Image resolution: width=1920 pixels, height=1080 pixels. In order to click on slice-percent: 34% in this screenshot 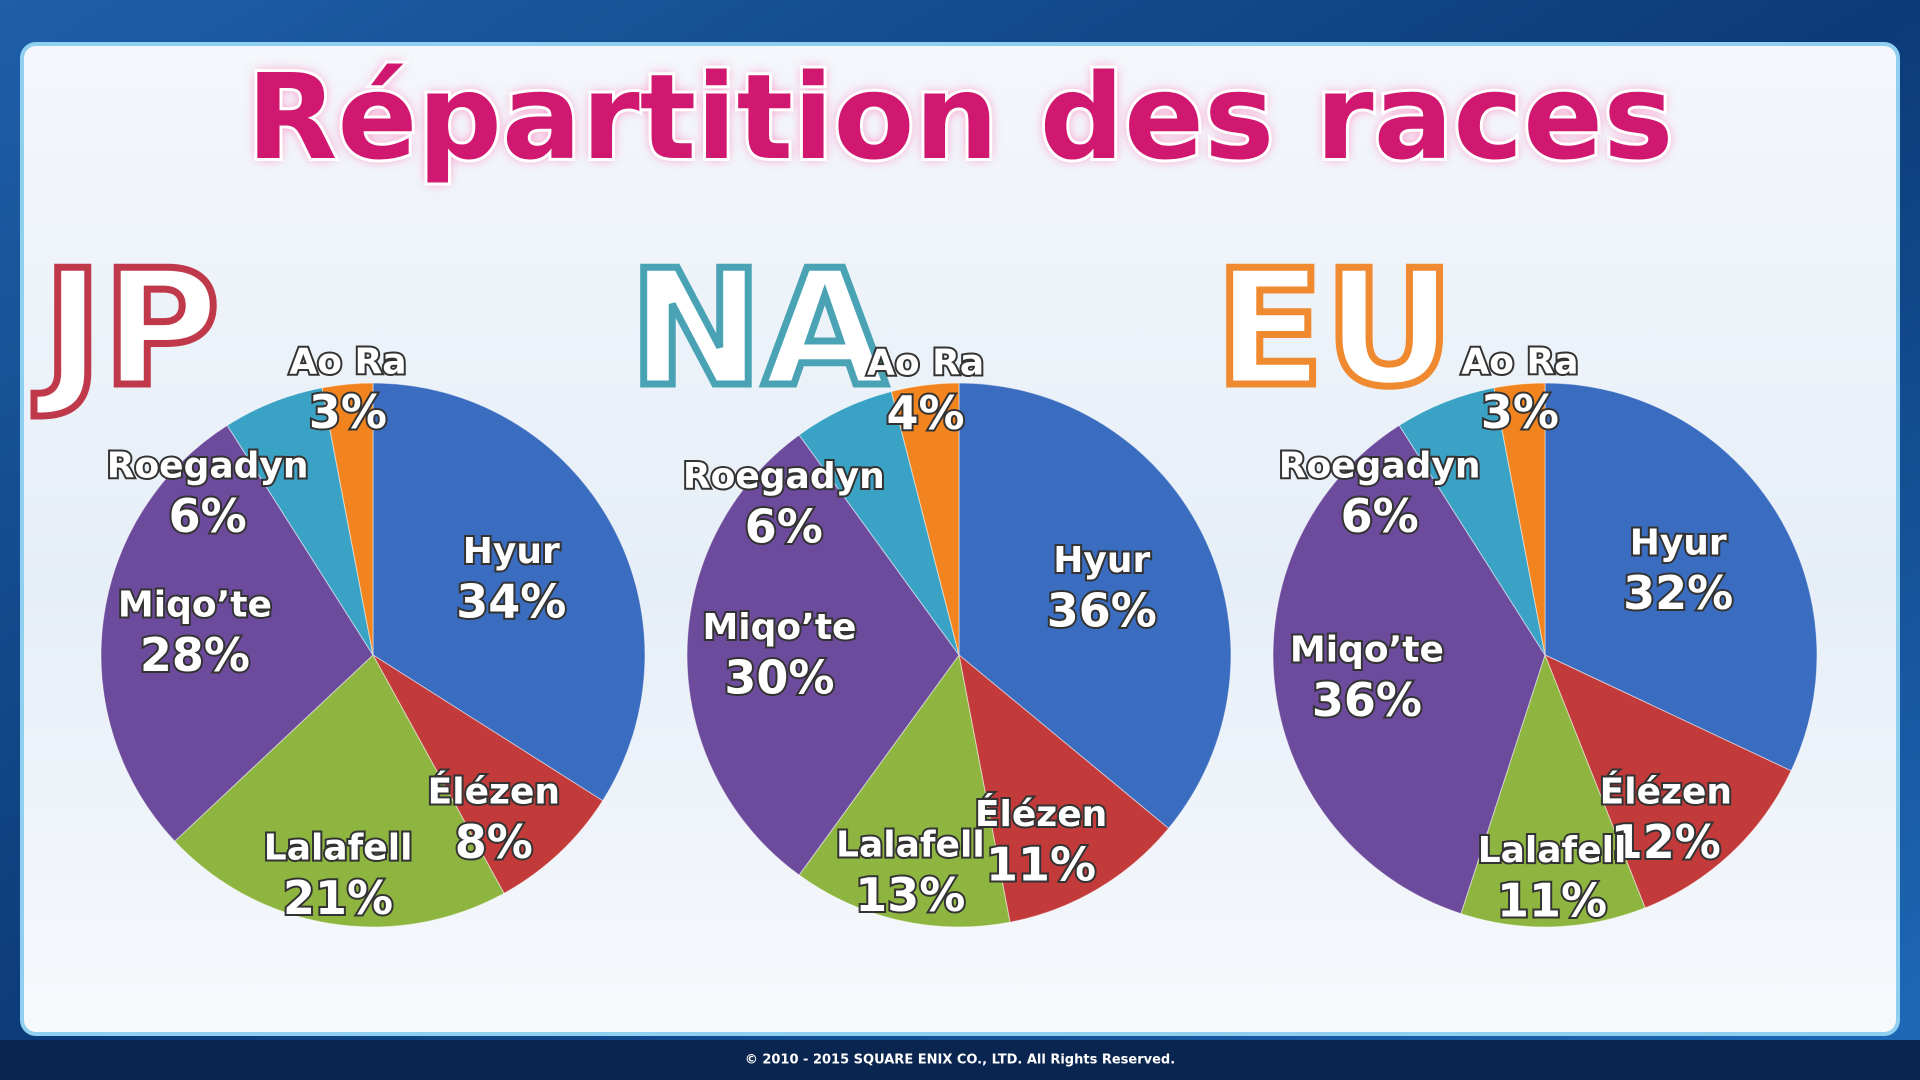, I will do `click(511, 601)`.